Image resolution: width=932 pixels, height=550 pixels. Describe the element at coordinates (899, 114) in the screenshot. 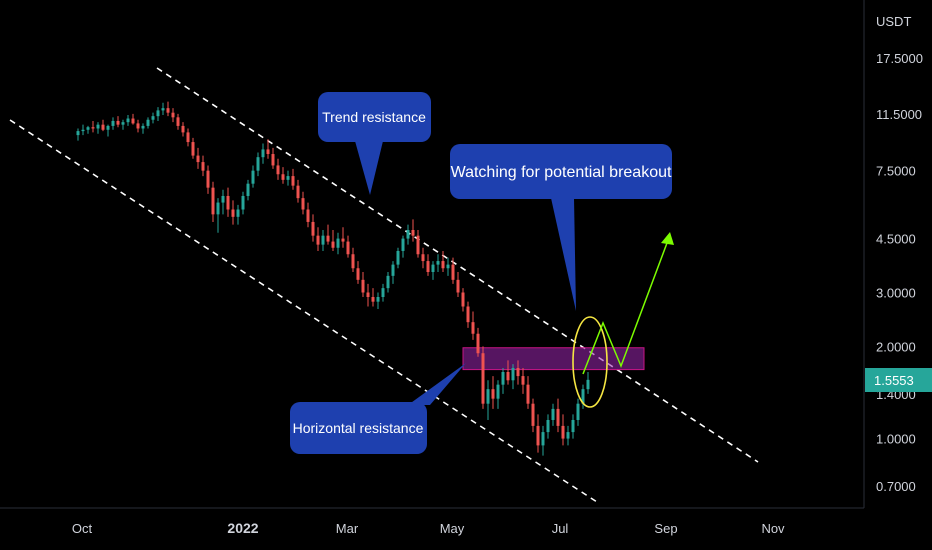

I see `price-tick-label: 11.5000` at that location.